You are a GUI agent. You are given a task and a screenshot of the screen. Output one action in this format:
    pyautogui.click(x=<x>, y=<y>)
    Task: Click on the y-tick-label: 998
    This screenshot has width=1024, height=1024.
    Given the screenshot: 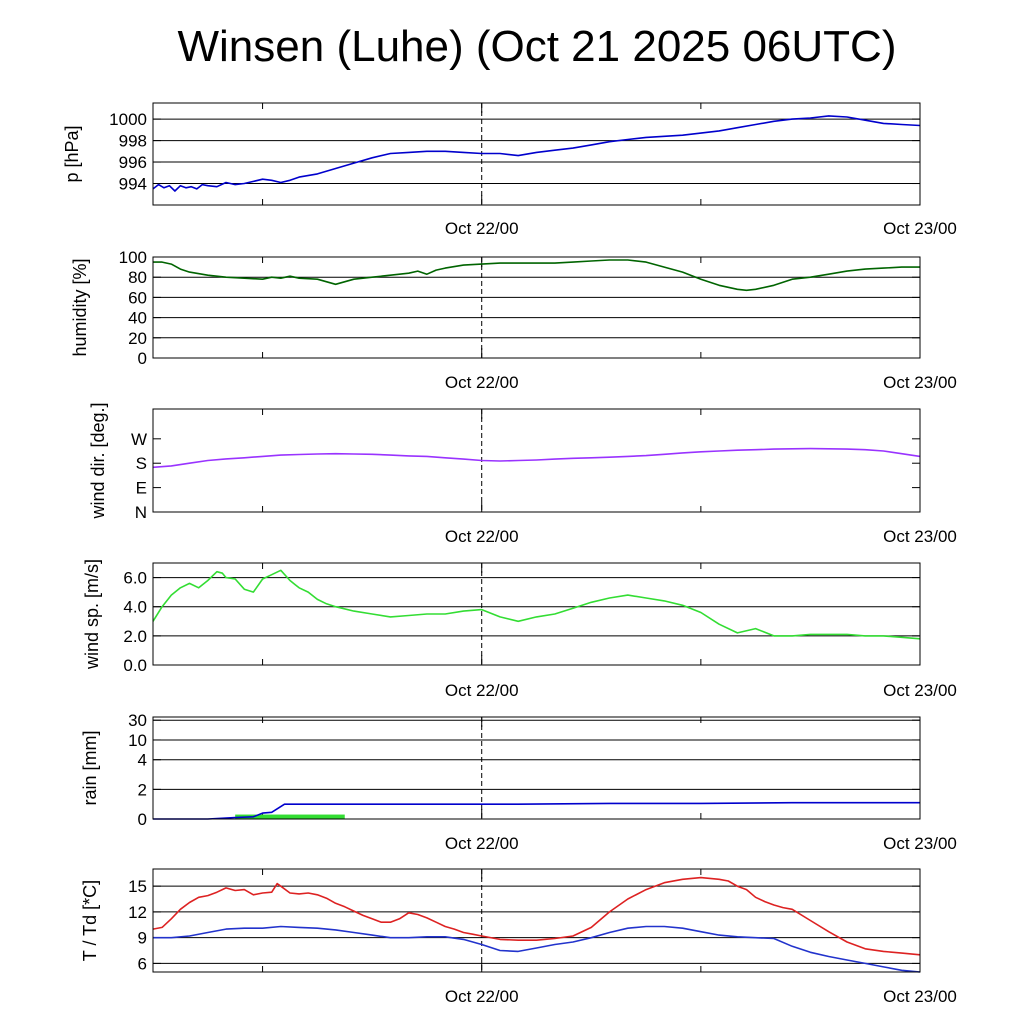 What is the action you would take?
    pyautogui.click(x=133, y=141)
    